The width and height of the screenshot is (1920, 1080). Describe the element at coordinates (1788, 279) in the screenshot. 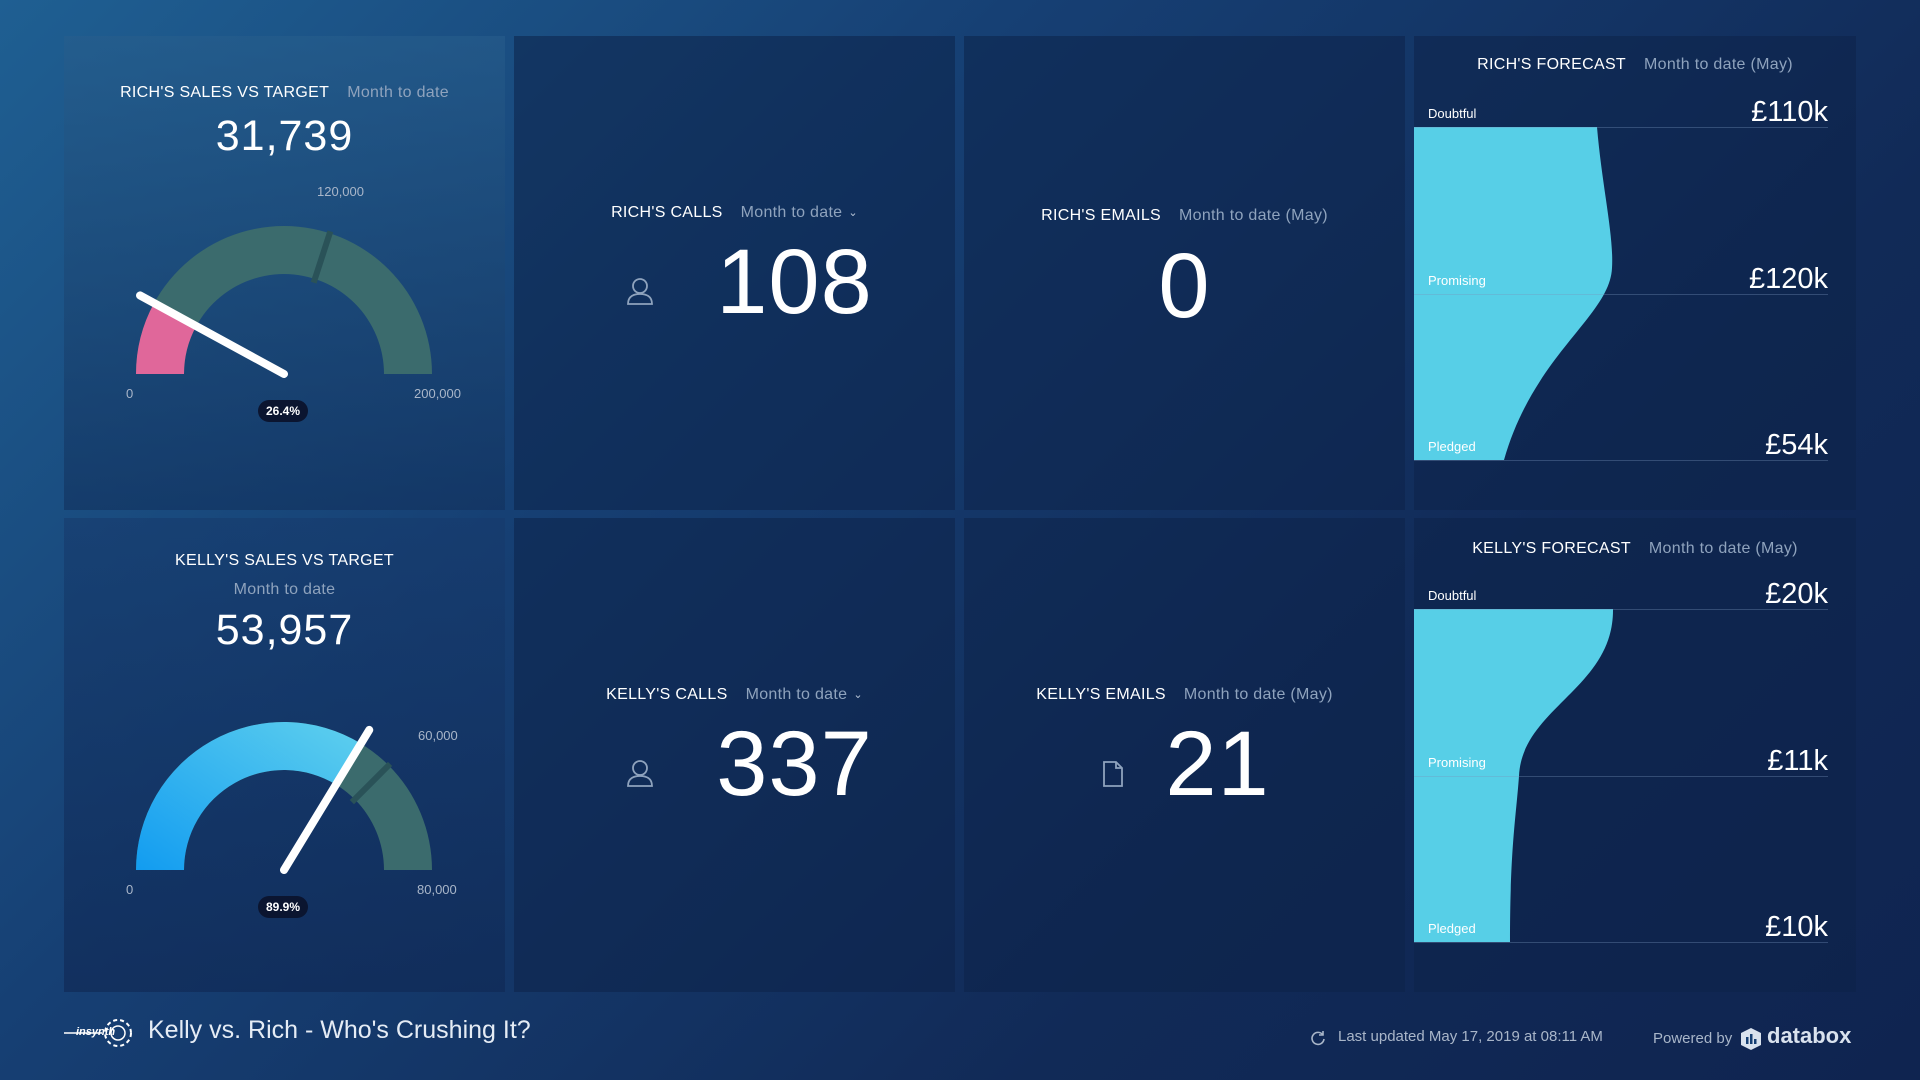

I see `rich-forecast-stage-value: £120k` at that location.